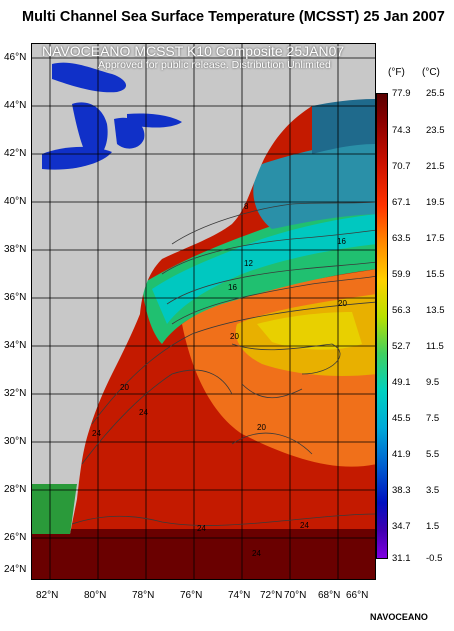  What do you see at coordinates (435, 346) in the screenshot?
I see `colorbar-tick-c: 11.5` at bounding box center [435, 346].